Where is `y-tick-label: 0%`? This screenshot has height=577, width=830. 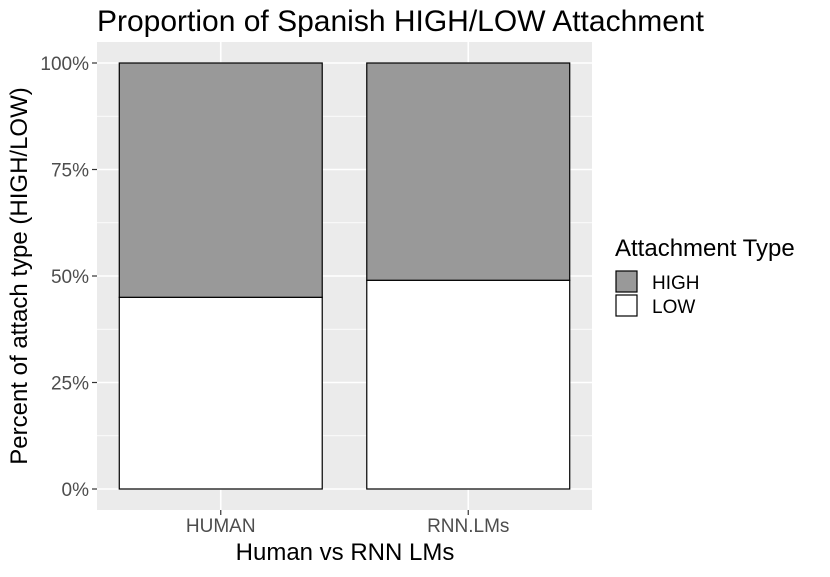 y-tick-label: 0% is located at coordinates (76, 490).